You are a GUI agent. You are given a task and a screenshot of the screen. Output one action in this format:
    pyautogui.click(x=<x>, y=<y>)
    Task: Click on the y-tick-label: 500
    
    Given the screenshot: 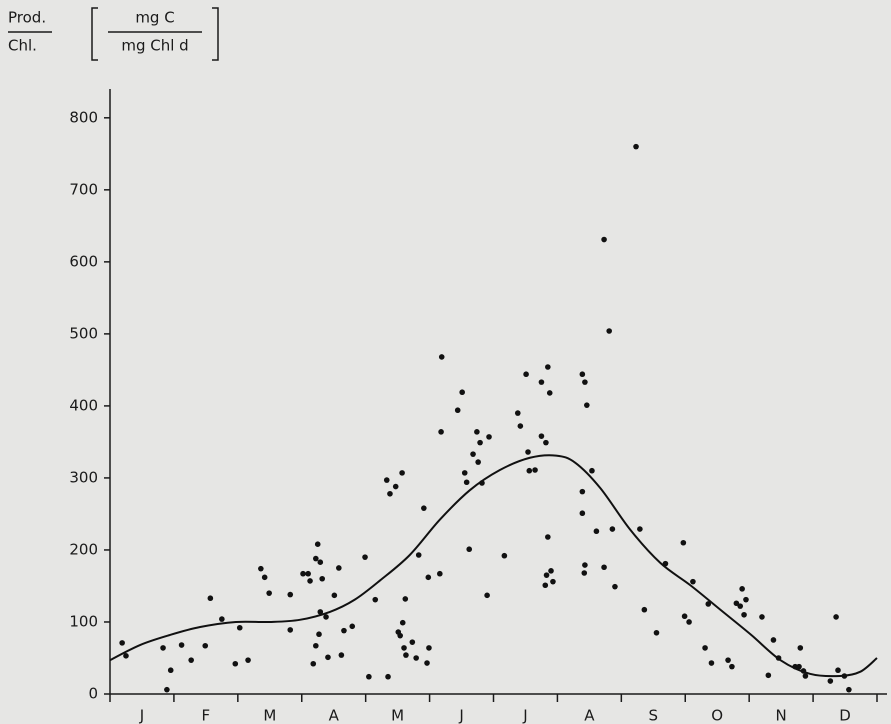 What is the action you would take?
    pyautogui.click(x=83, y=333)
    